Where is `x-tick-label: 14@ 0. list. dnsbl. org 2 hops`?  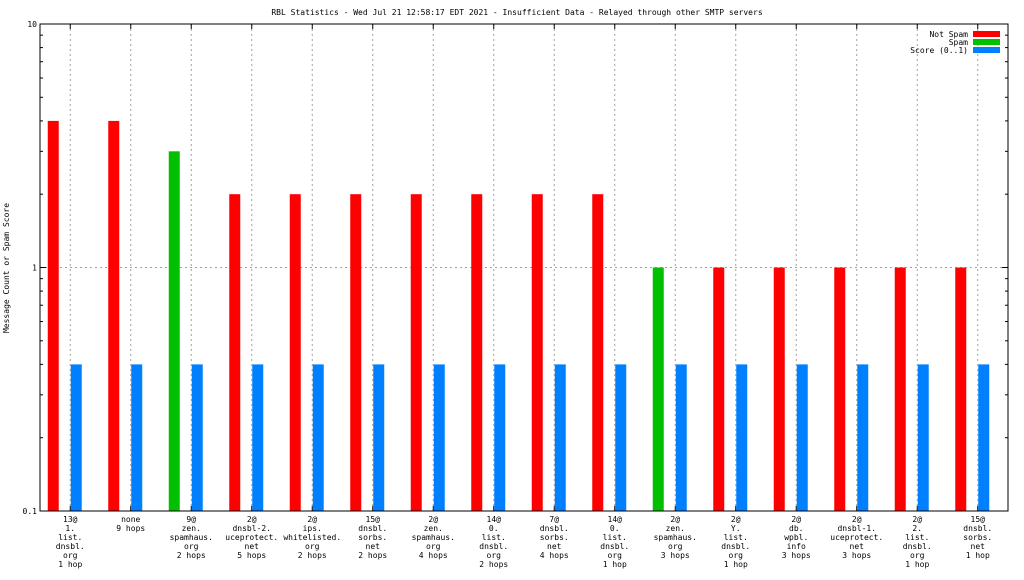 x-tick-label: 14@ 0. list. dnsbl. org 2 hops is located at coordinates (493, 542).